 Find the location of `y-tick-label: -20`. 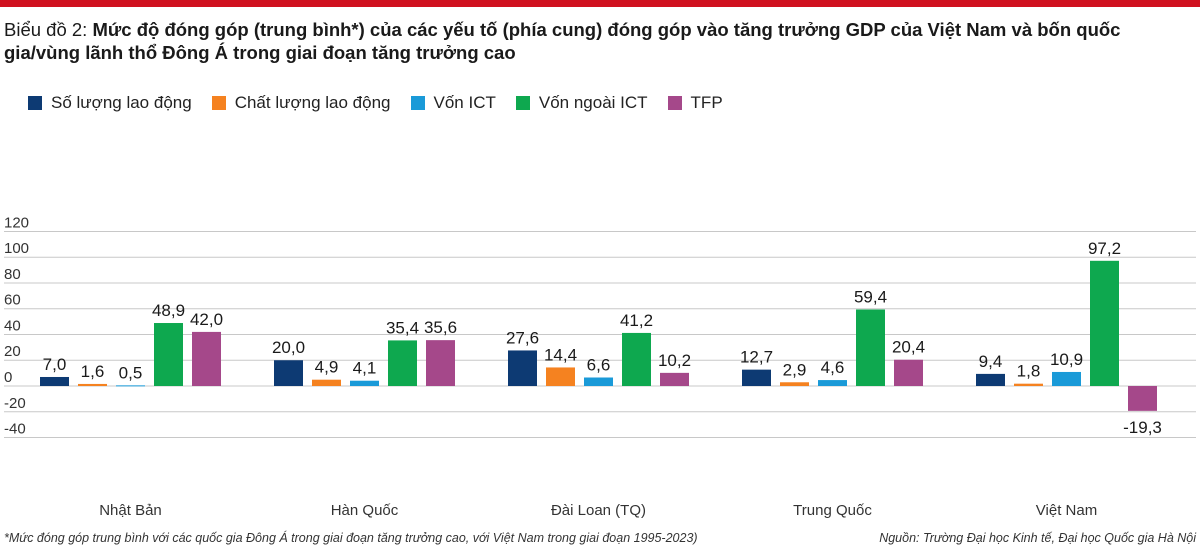

y-tick-label: -20 is located at coordinates (15, 403).